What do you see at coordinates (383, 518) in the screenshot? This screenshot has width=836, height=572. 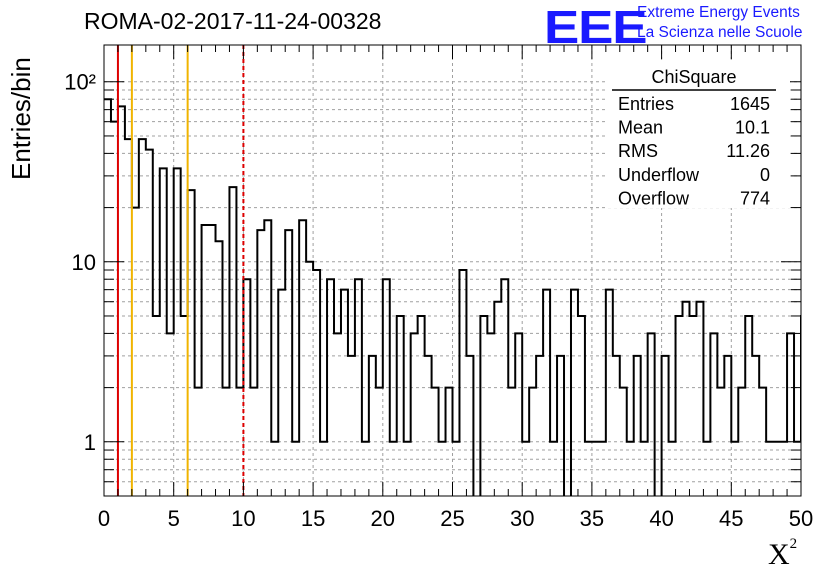 I see `x-tick-label: 20` at bounding box center [383, 518].